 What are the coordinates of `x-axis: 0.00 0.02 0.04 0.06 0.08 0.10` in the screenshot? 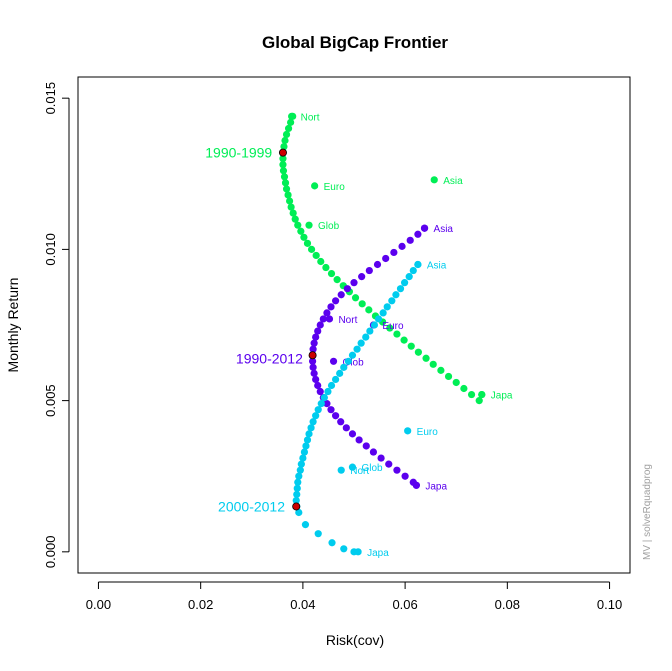 It's located at (354, 596).